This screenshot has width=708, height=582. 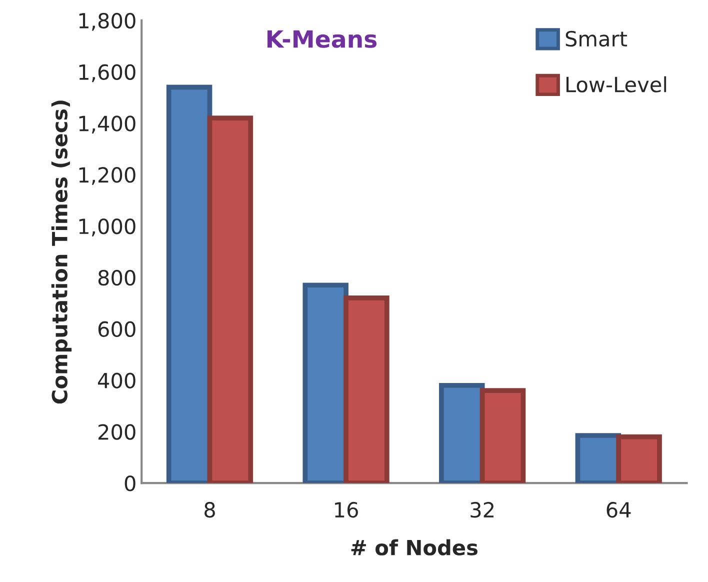 I want to click on x-tick-label: 64, so click(x=618, y=510).